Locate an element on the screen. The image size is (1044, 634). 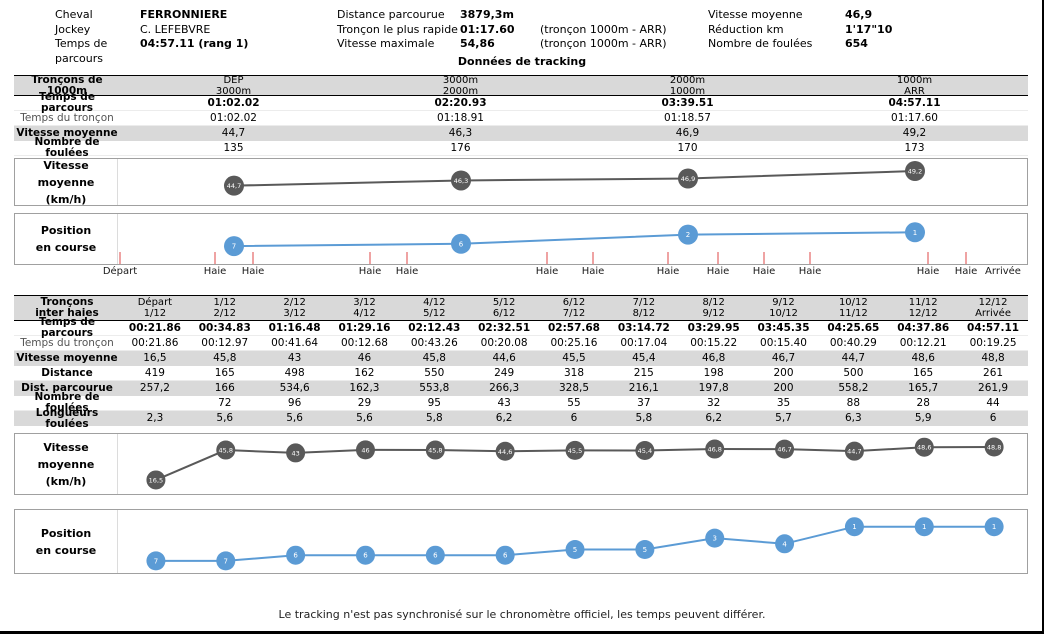
table-cell: 5,6 is located at coordinates (225, 418).